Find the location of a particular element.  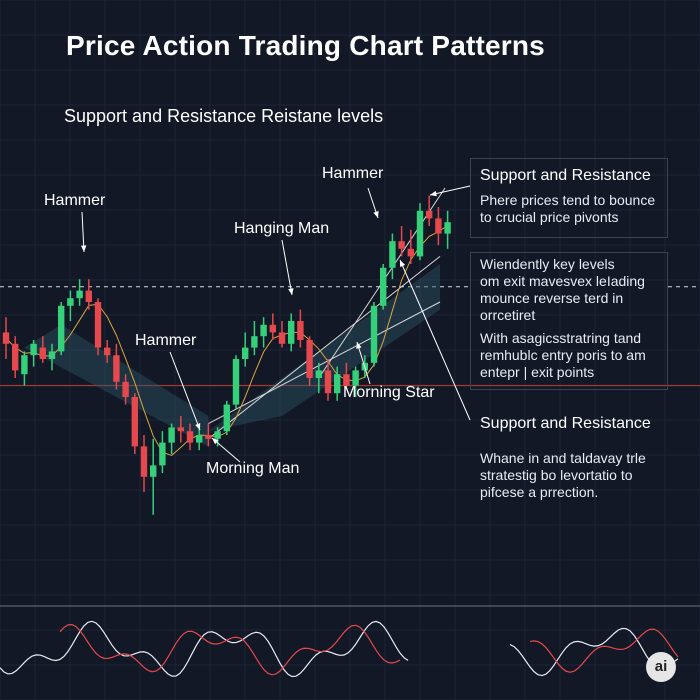

annotation-hammer-mid: Hammer is located at coordinates (166, 340).